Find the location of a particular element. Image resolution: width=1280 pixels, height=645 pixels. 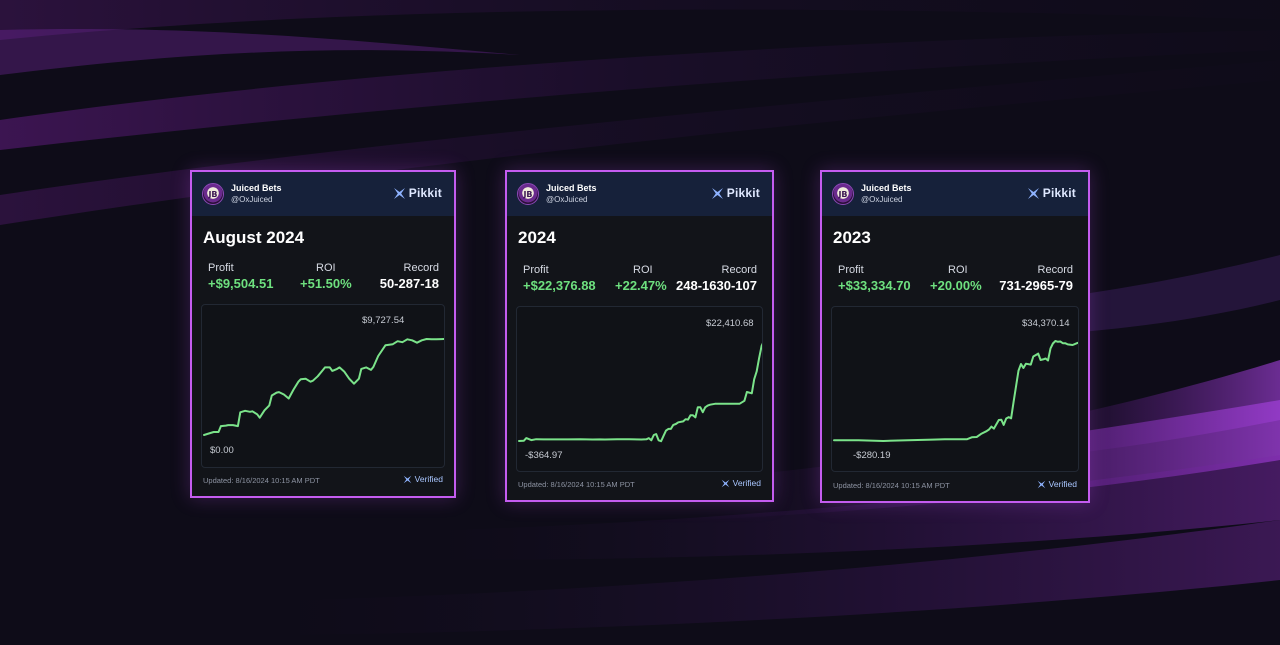

chart-max-label: $34,370.14 is located at coordinates (1046, 323).